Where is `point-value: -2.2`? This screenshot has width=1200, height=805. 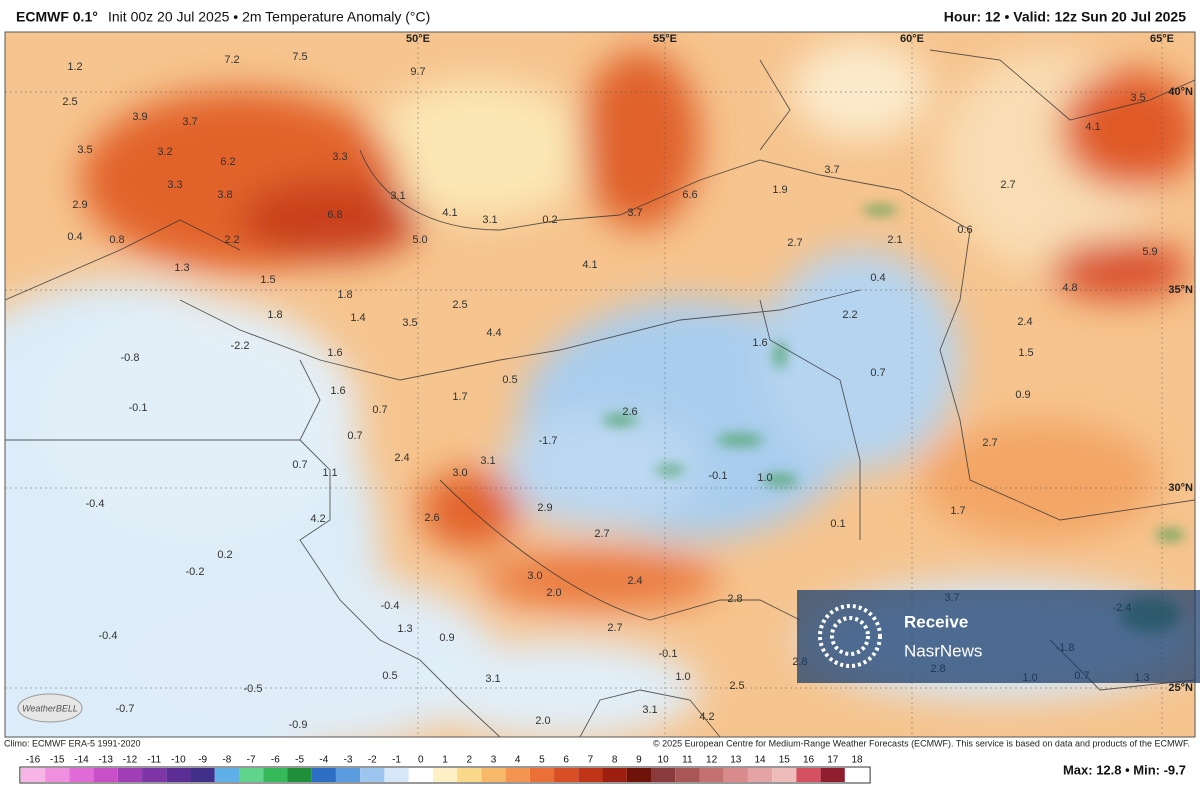
point-value: -2.2 is located at coordinates (240, 346).